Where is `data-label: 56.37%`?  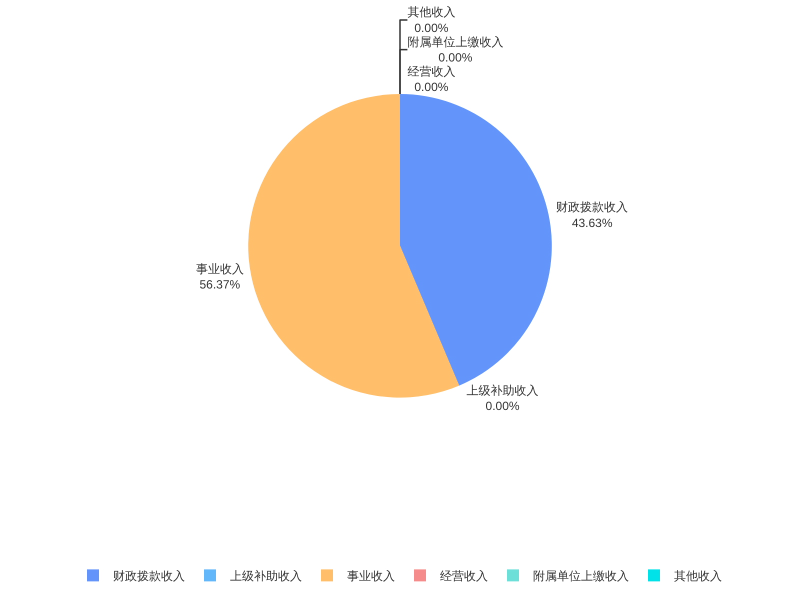 data-label: 56.37% is located at coordinates (220, 284).